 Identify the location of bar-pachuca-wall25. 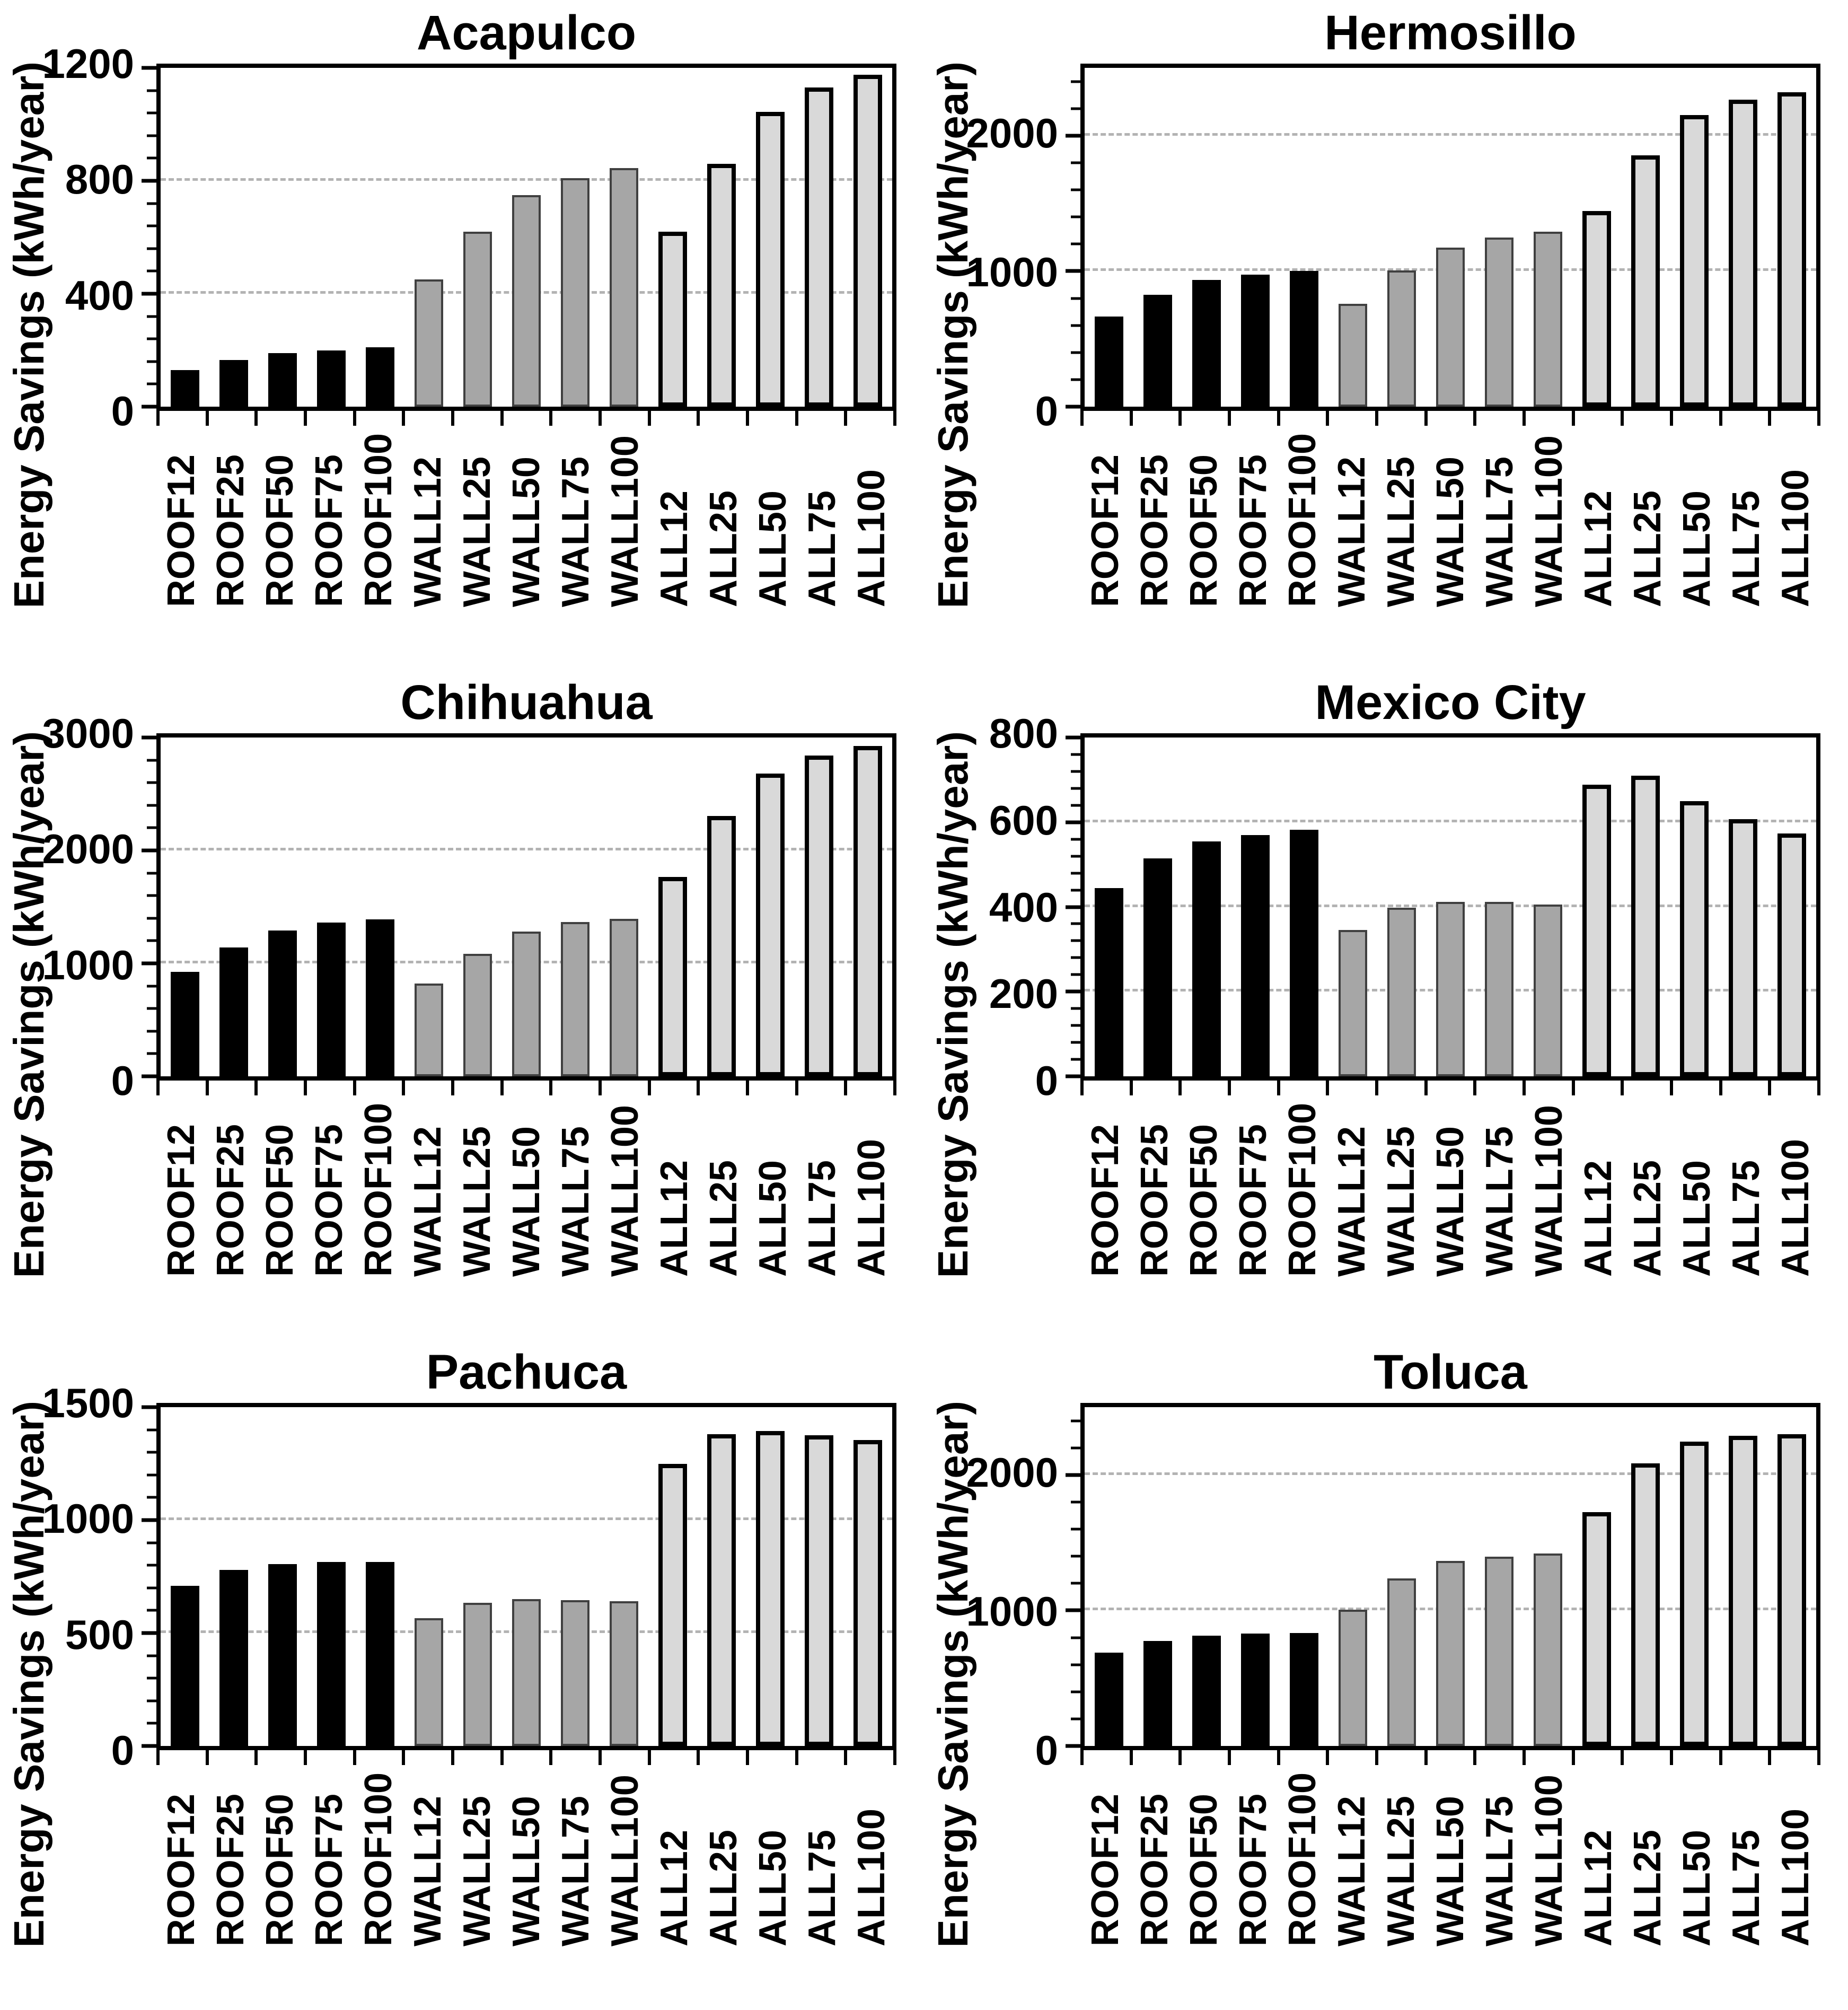
(478, 1674).